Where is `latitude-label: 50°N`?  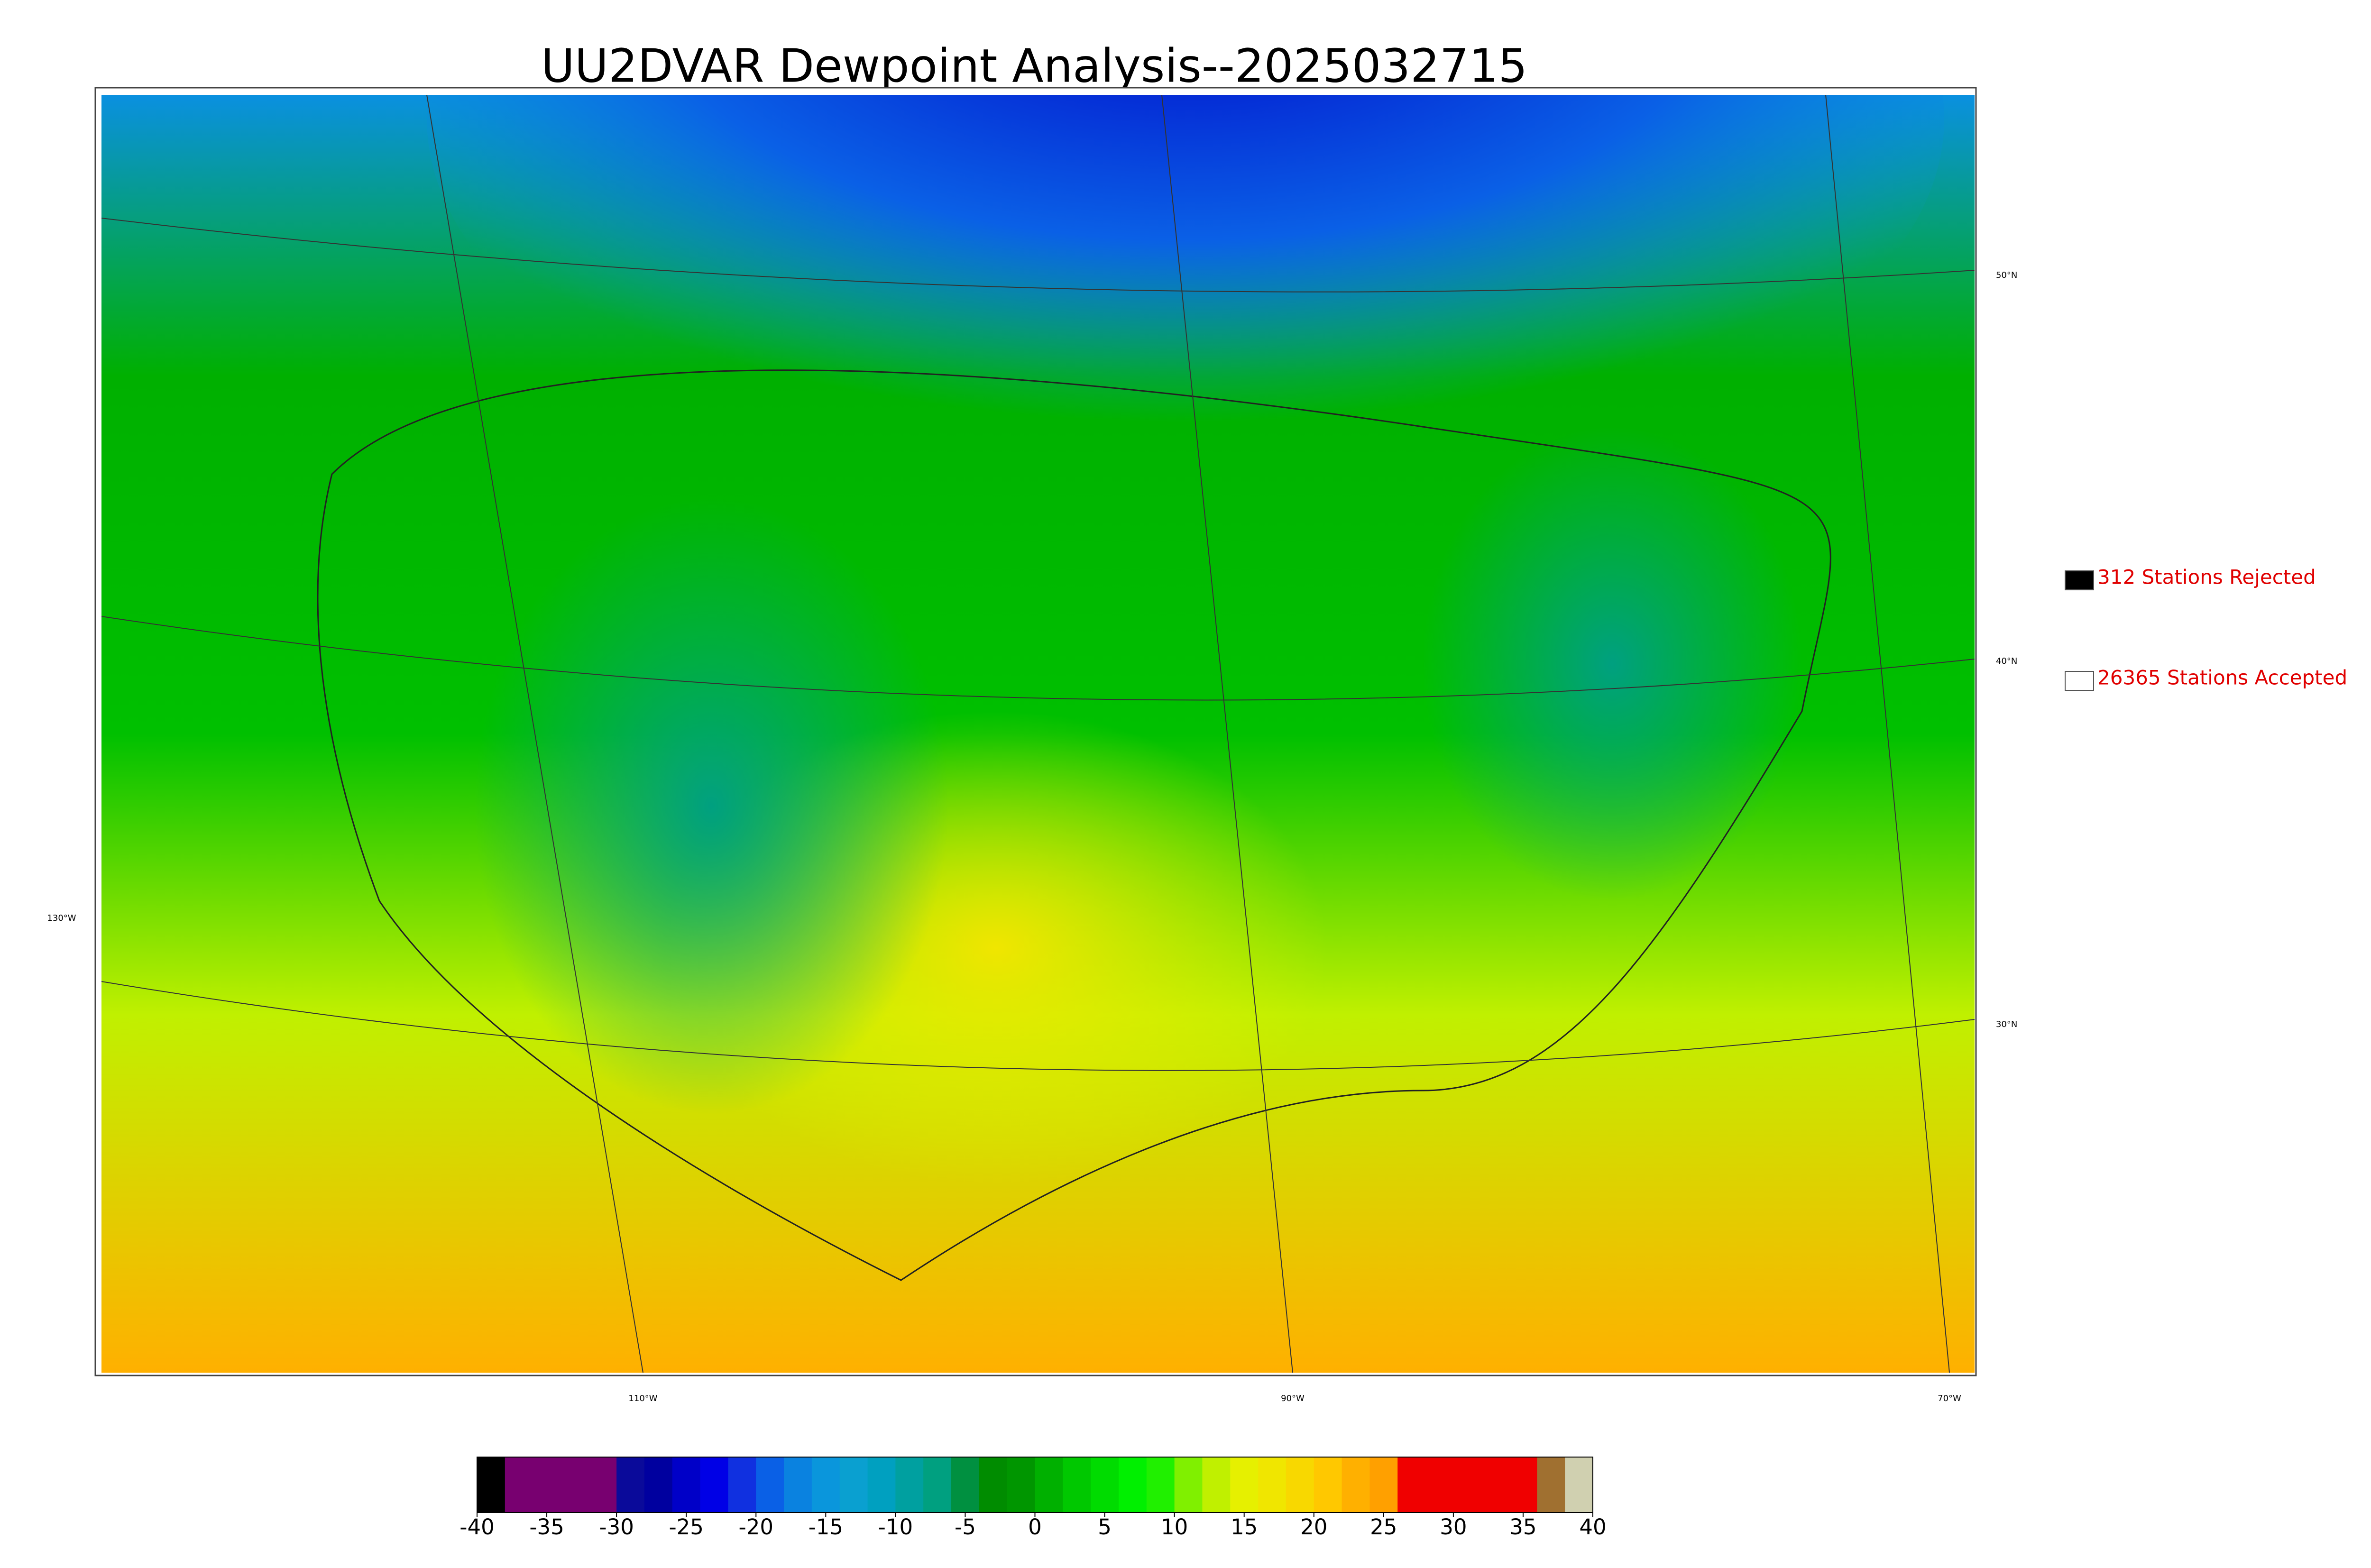 latitude-label: 50°N is located at coordinates (2007, 275).